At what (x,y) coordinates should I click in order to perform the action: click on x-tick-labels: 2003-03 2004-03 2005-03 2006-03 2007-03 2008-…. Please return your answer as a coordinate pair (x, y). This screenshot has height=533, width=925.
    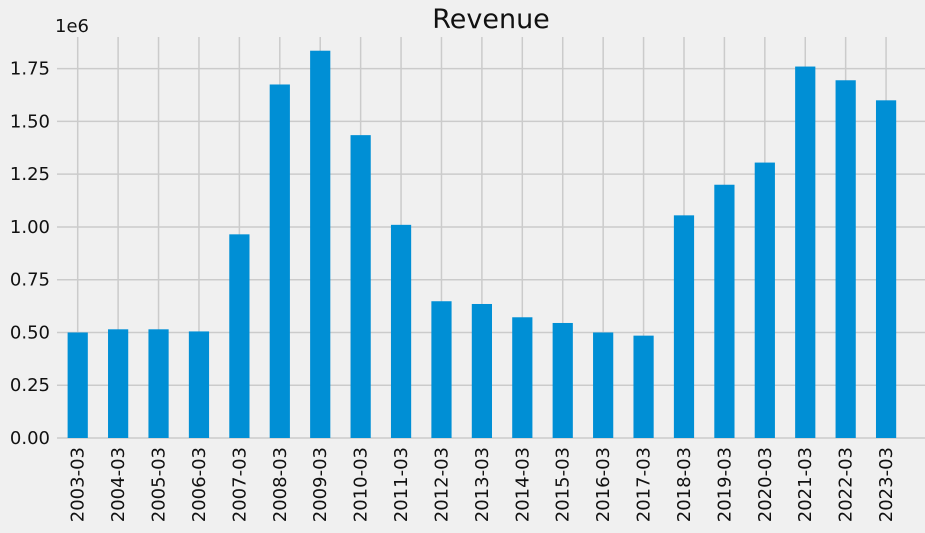
    Looking at the image, I should click on (482, 484).